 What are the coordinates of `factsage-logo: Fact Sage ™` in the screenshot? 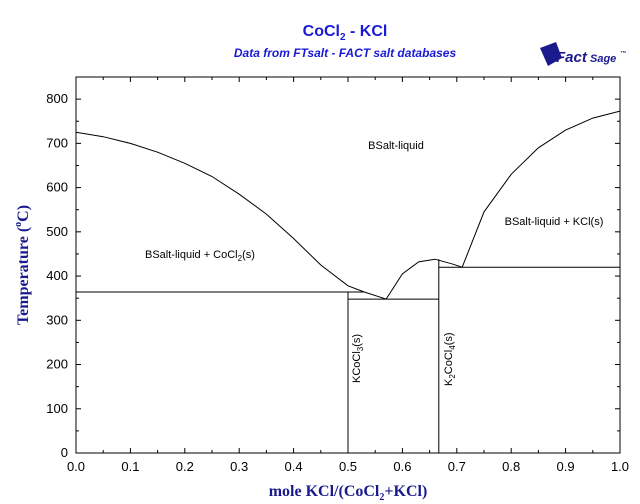 It's located at (583, 54).